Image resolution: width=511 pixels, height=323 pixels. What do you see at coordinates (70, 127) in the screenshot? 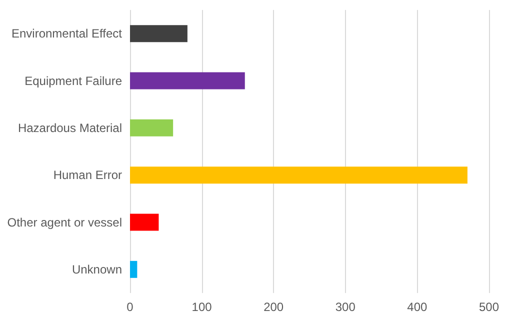
I see `y-tick-label: Hazardous Material` at bounding box center [70, 127].